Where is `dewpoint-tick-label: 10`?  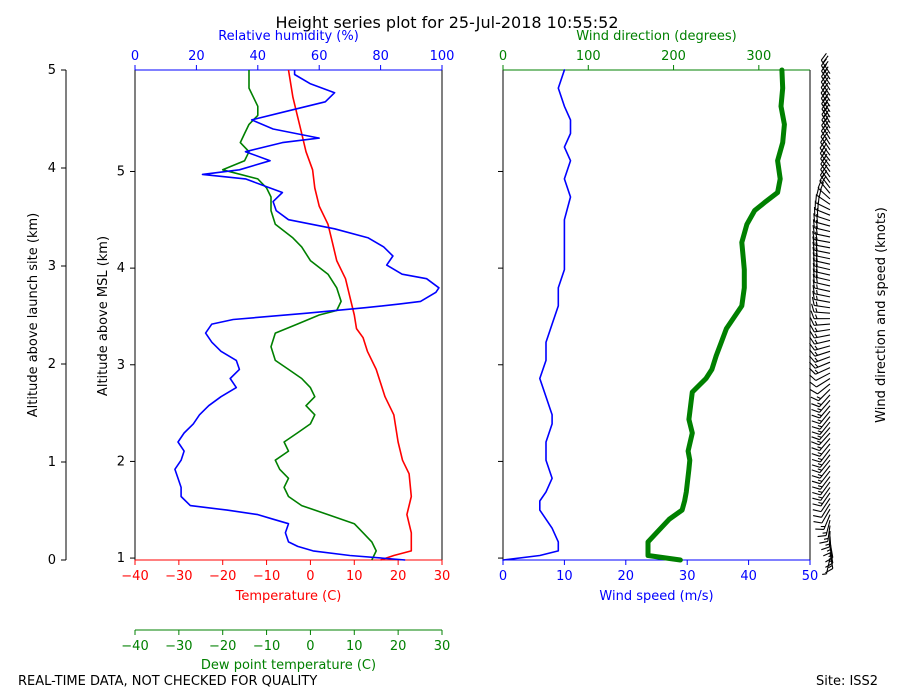 dewpoint-tick-label: 10 is located at coordinates (354, 646).